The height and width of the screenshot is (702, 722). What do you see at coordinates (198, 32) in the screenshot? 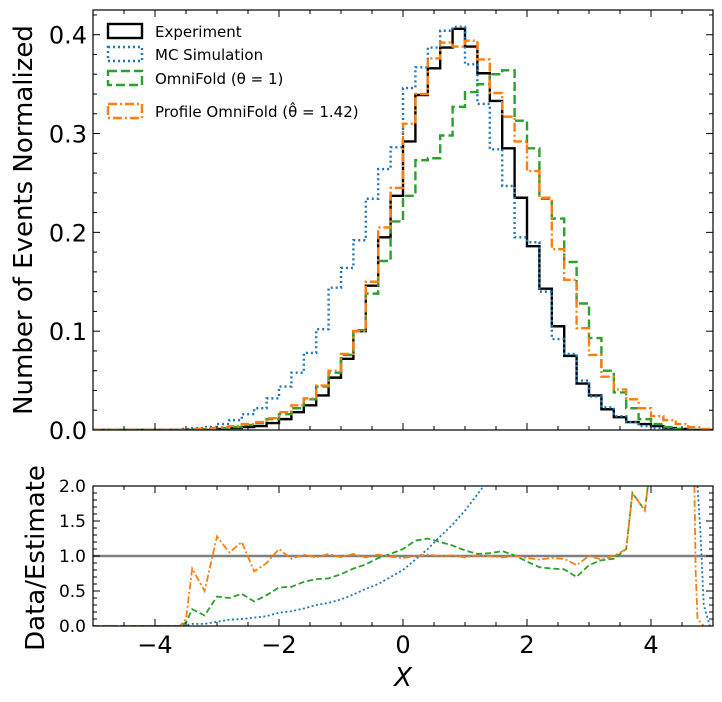
I see `legend-label-experiment: Experiment` at bounding box center [198, 32].